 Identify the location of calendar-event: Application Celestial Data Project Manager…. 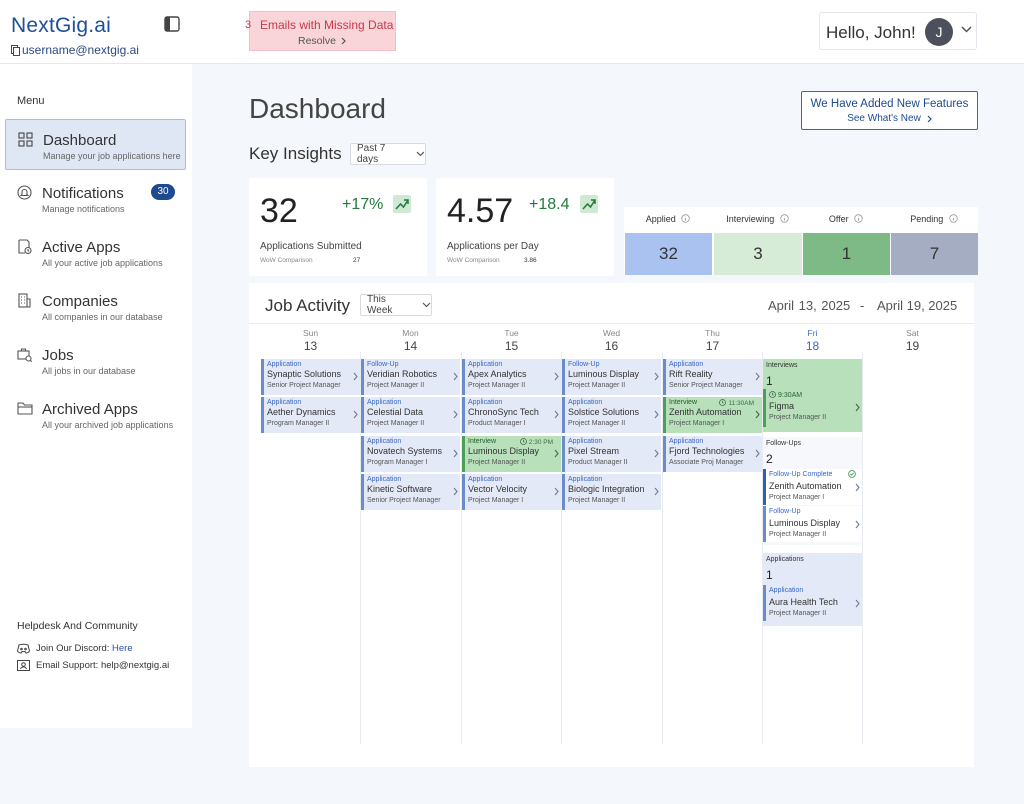
(410, 415).